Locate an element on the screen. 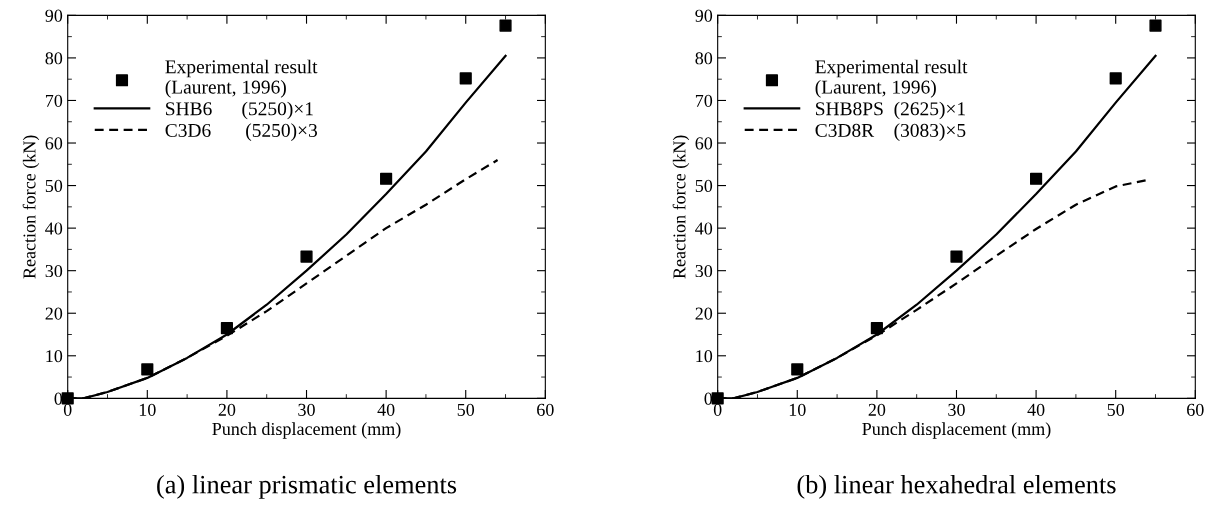 Image resolution: width=1231 pixels, height=512 pixels. legend-label: C3D8R (3083)×5 is located at coordinates (890, 132).